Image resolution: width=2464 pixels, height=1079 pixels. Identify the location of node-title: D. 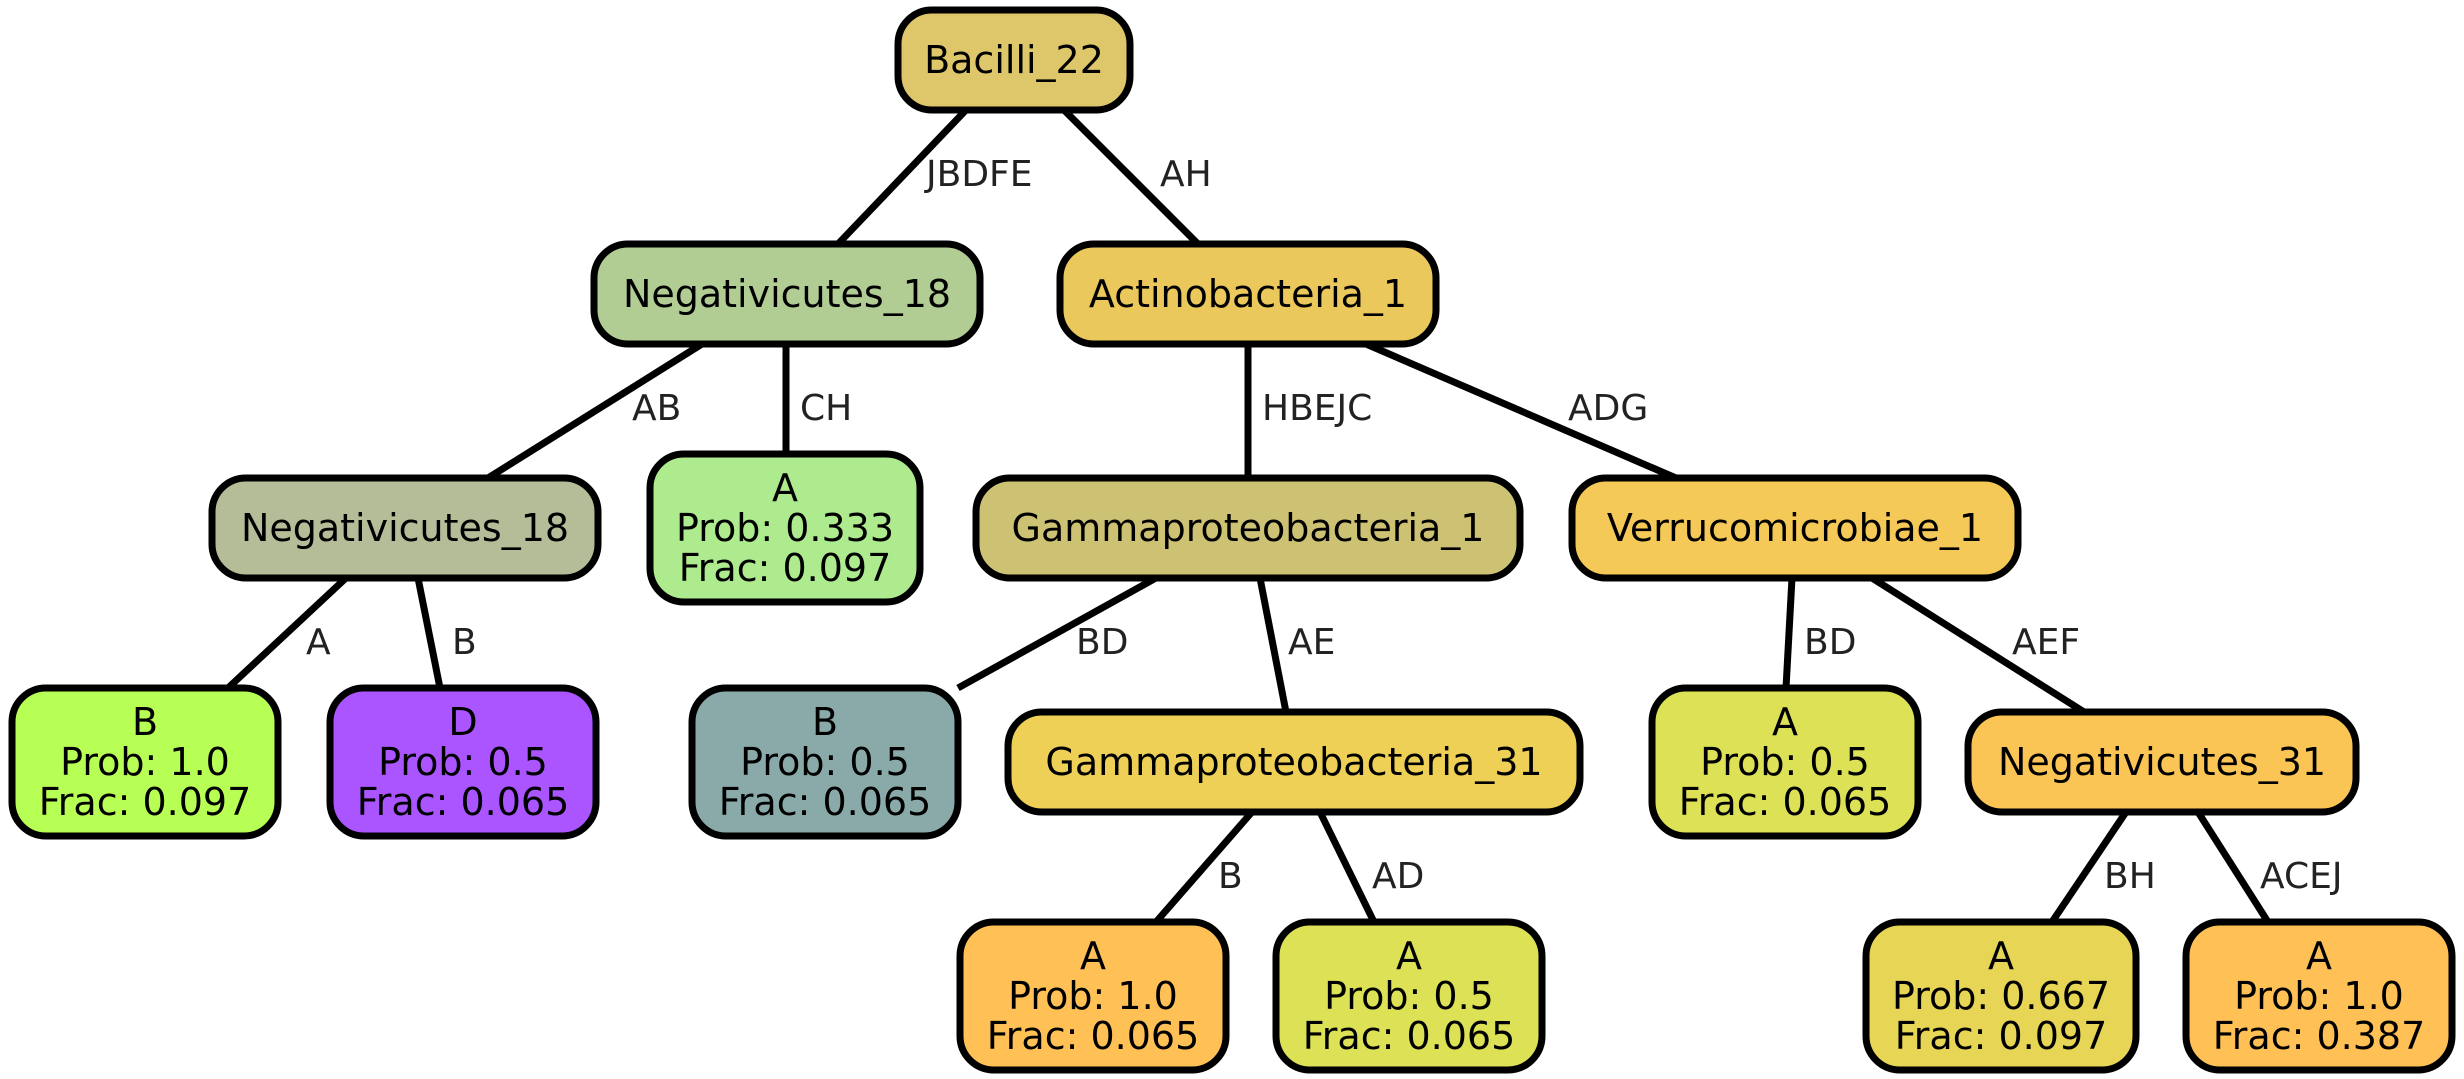
(462, 722).